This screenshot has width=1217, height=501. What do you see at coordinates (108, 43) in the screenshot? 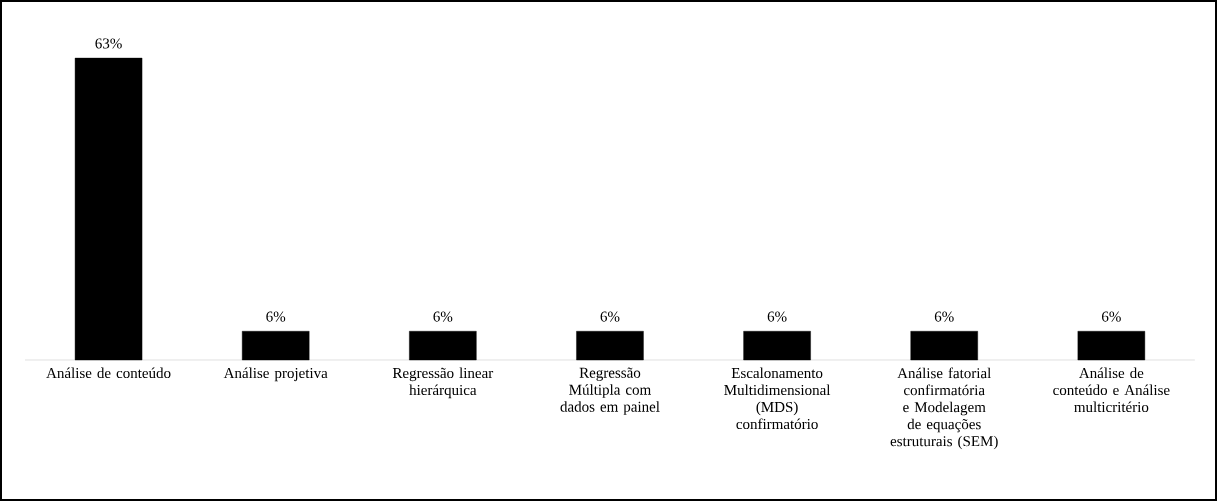
I see `data-label: 63%` at bounding box center [108, 43].